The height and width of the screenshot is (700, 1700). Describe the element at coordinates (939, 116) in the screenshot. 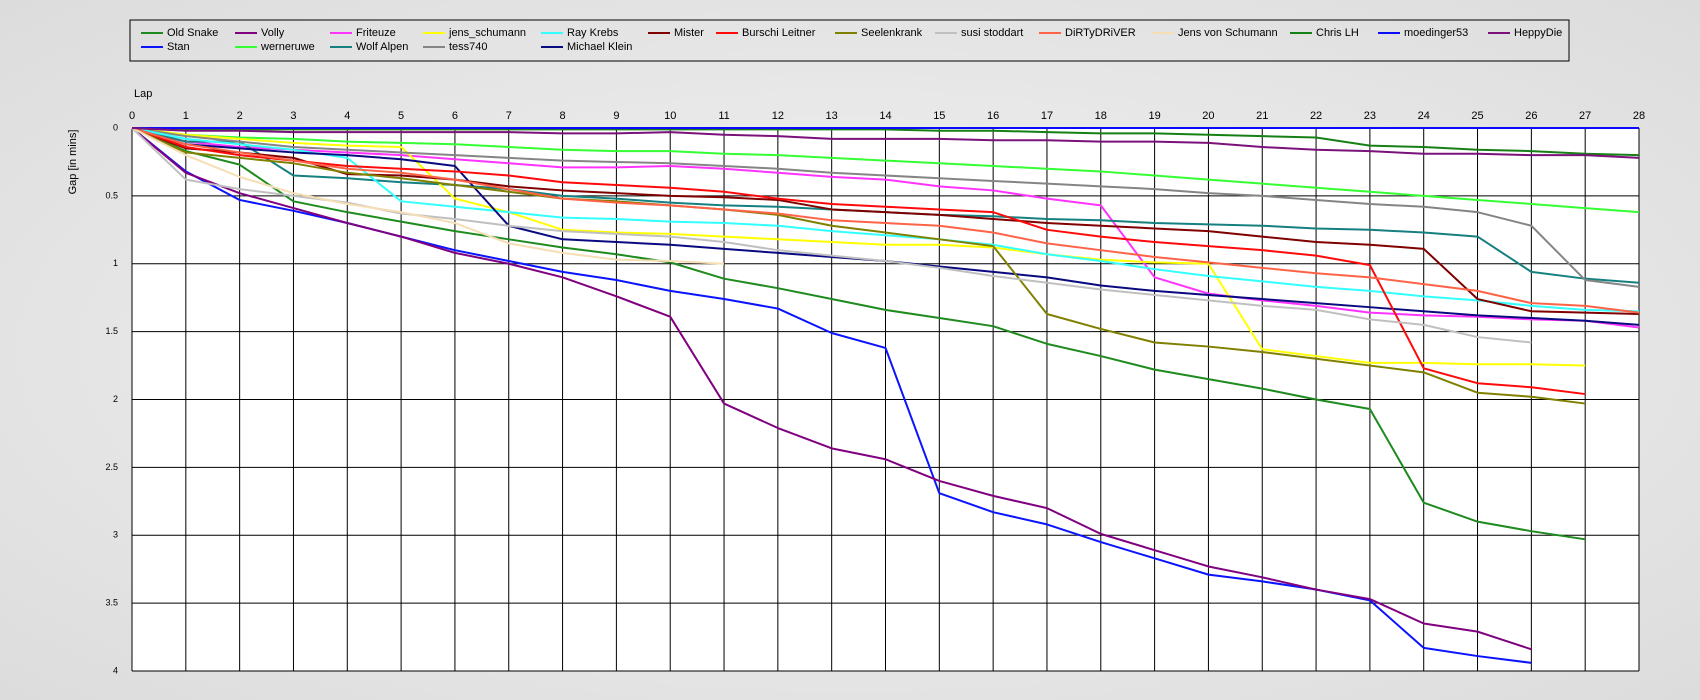

I see `x-tick-label: 15` at that location.